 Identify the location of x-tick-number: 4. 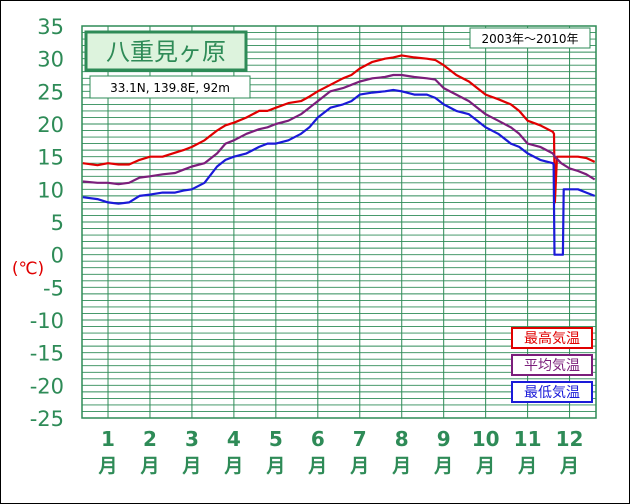
(234, 439).